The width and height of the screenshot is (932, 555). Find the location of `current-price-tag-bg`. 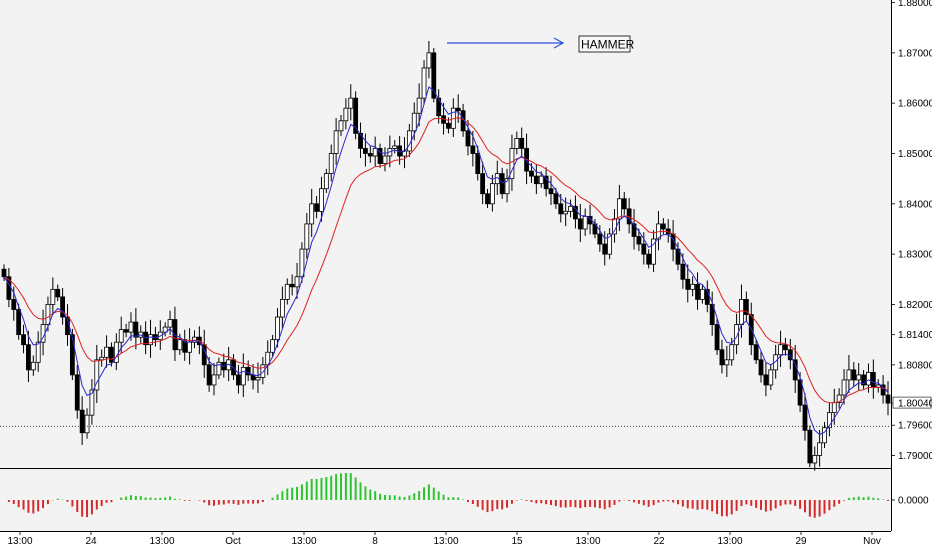

current-price-tag-bg is located at coordinates (912, 402).